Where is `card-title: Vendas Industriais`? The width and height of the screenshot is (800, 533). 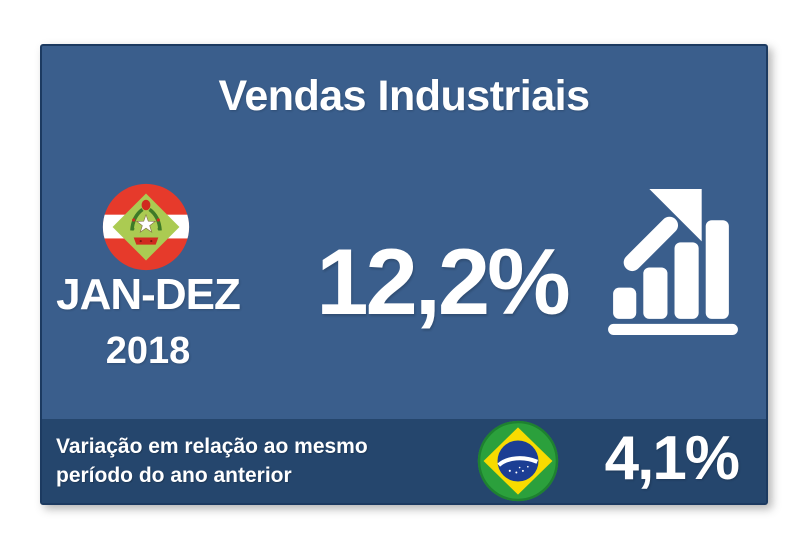 card-title: Vendas Industriais is located at coordinates (404, 96).